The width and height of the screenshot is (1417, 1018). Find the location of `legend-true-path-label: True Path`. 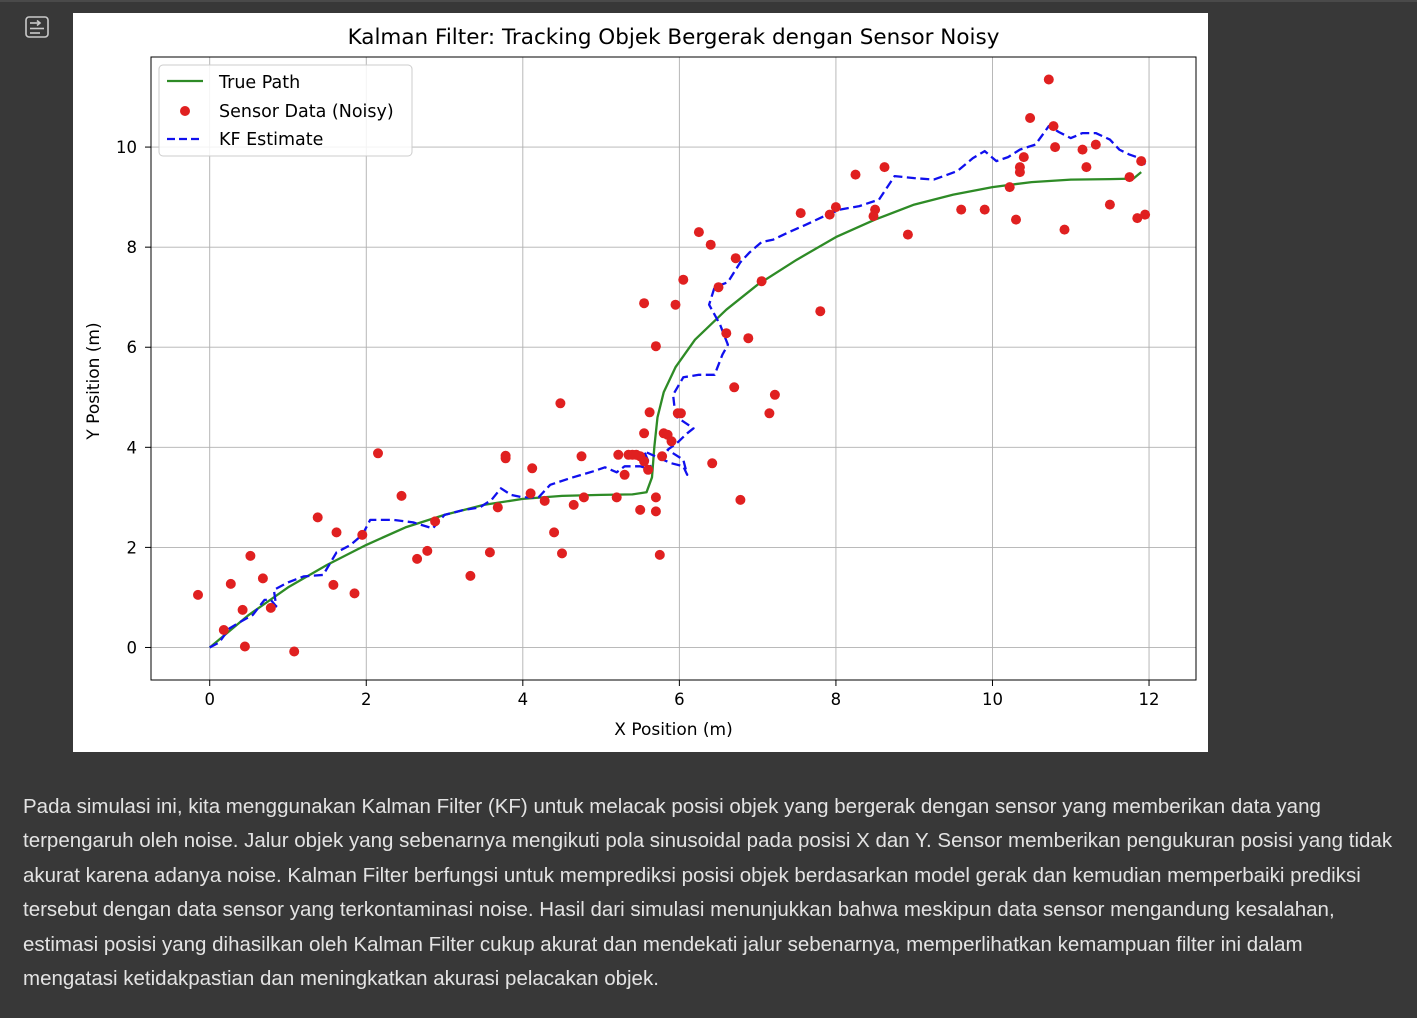

legend-true-path-label: True Path is located at coordinates (259, 83).